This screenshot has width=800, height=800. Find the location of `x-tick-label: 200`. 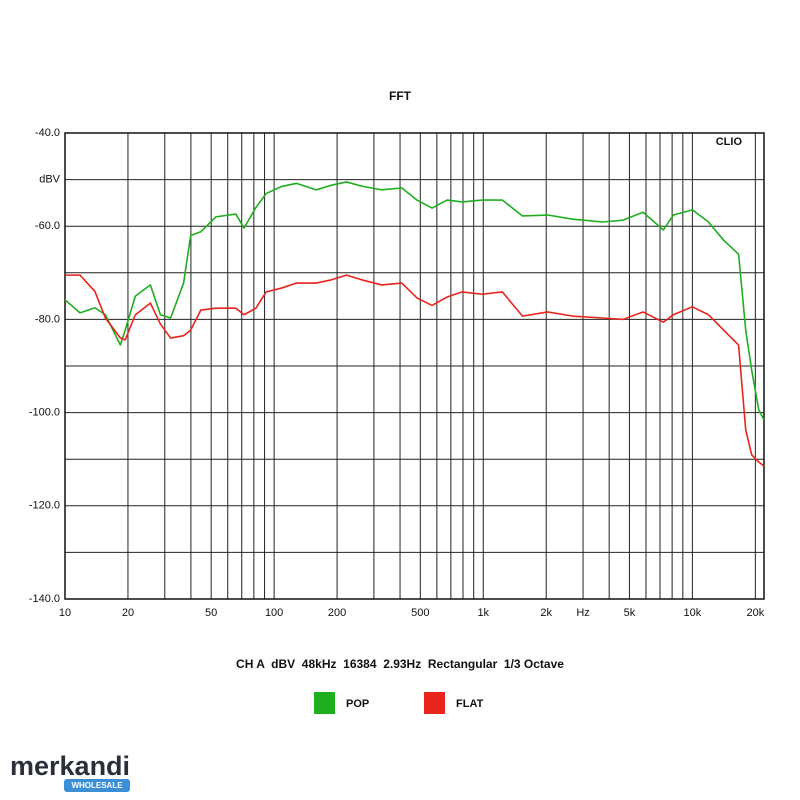

x-tick-label: 200 is located at coordinates (337, 613).